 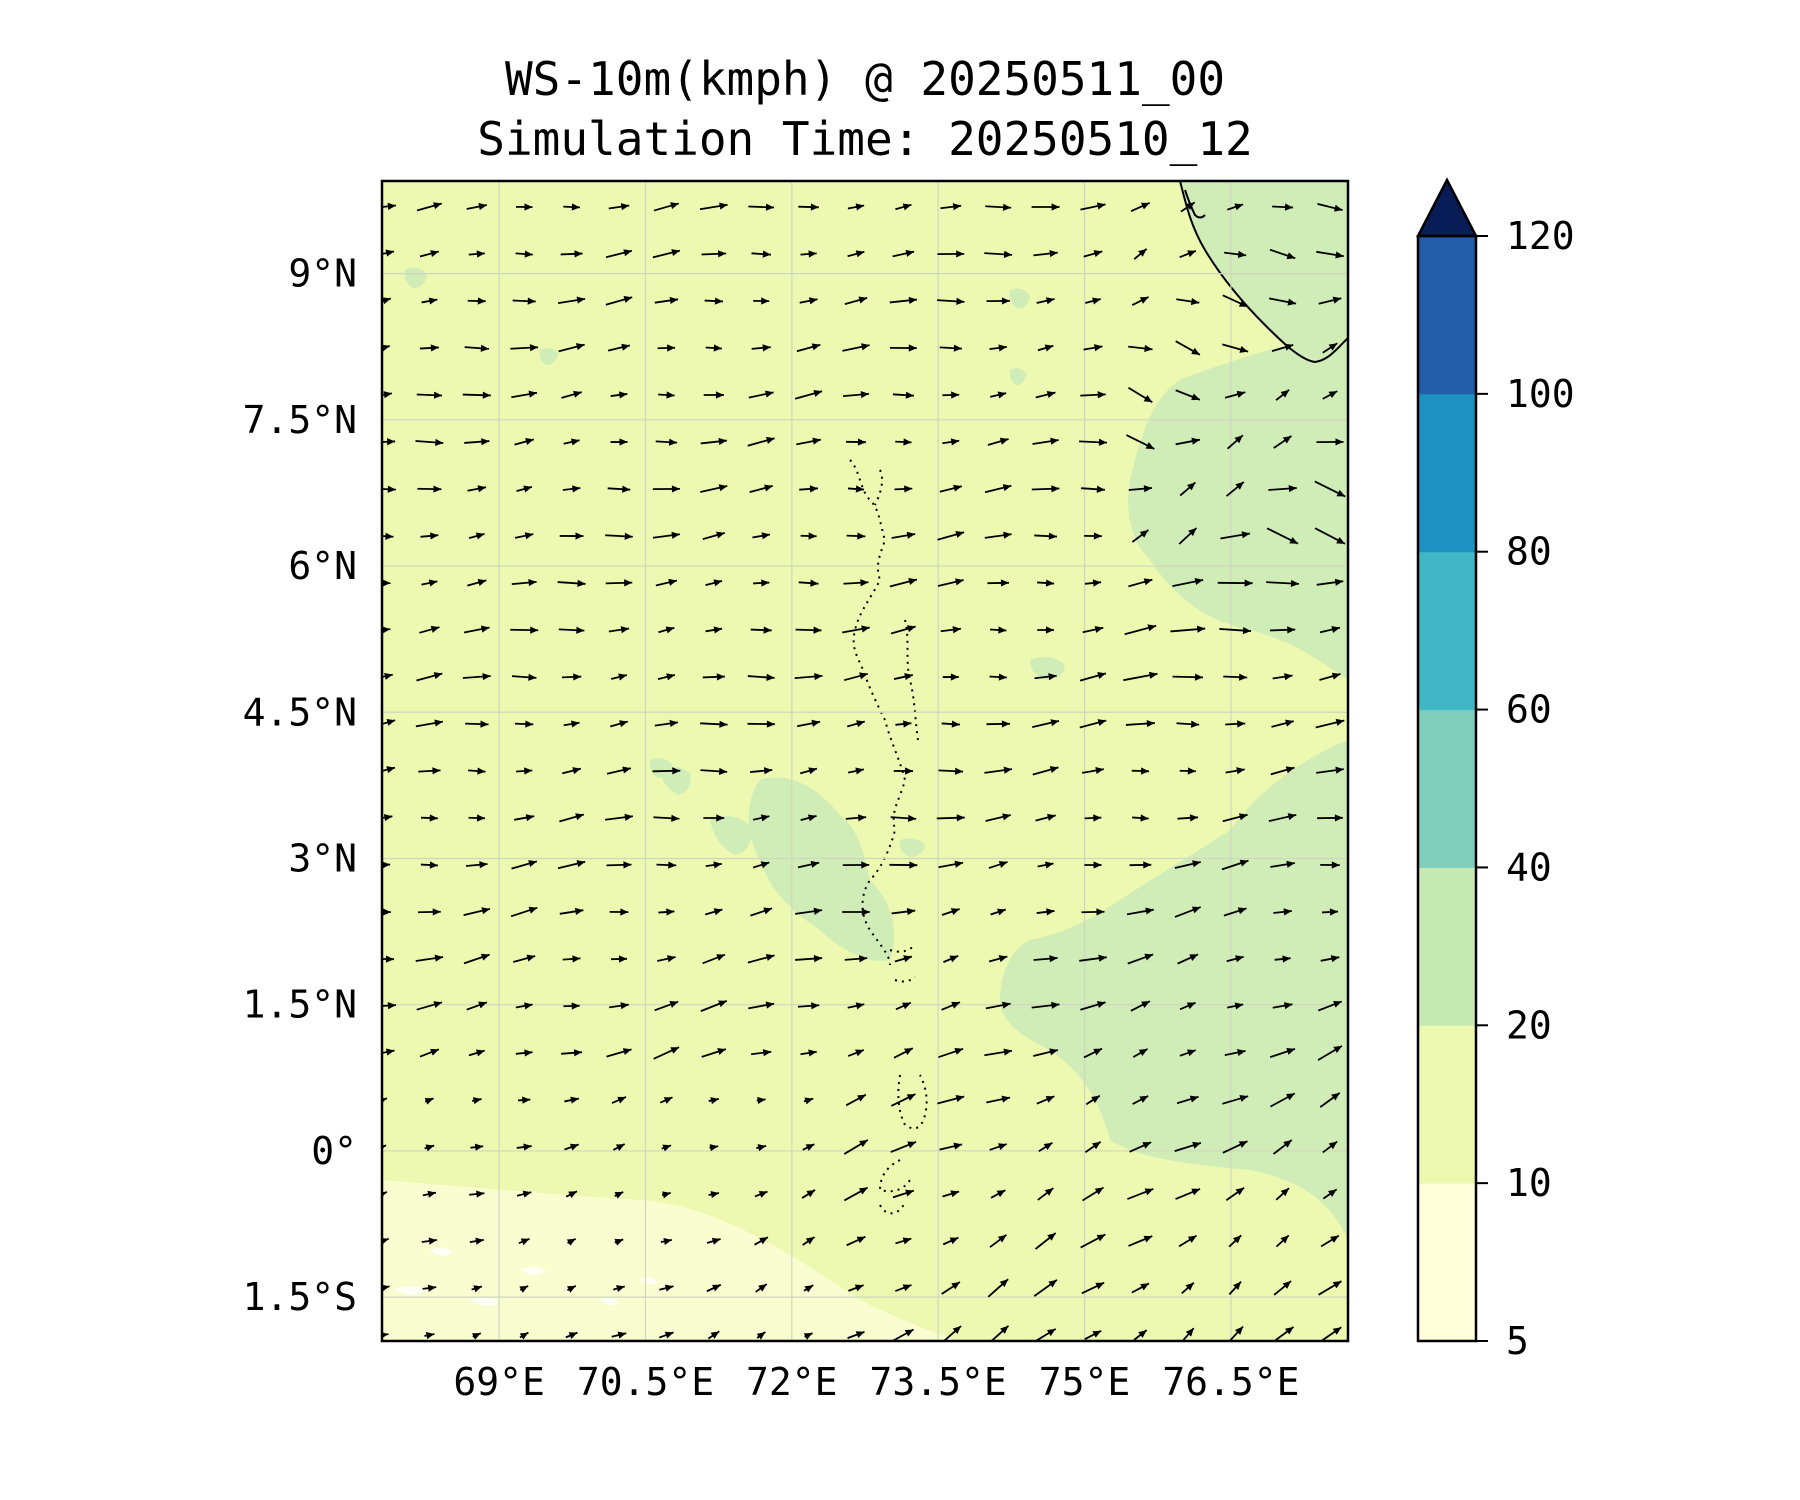 I want to click on strong-wind-region-southeast, so click(x=1174, y=990).